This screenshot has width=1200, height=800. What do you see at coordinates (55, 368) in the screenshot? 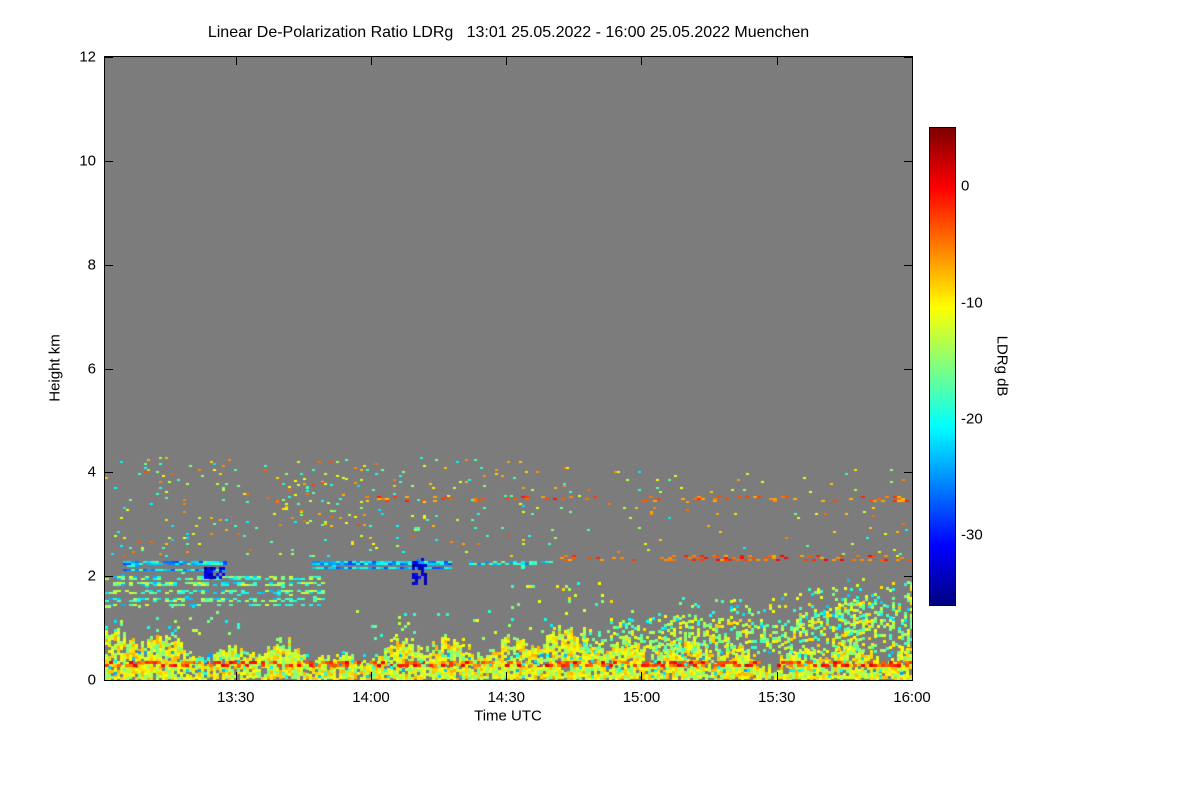
I see `y-axis-label: Height km` at bounding box center [55, 368].